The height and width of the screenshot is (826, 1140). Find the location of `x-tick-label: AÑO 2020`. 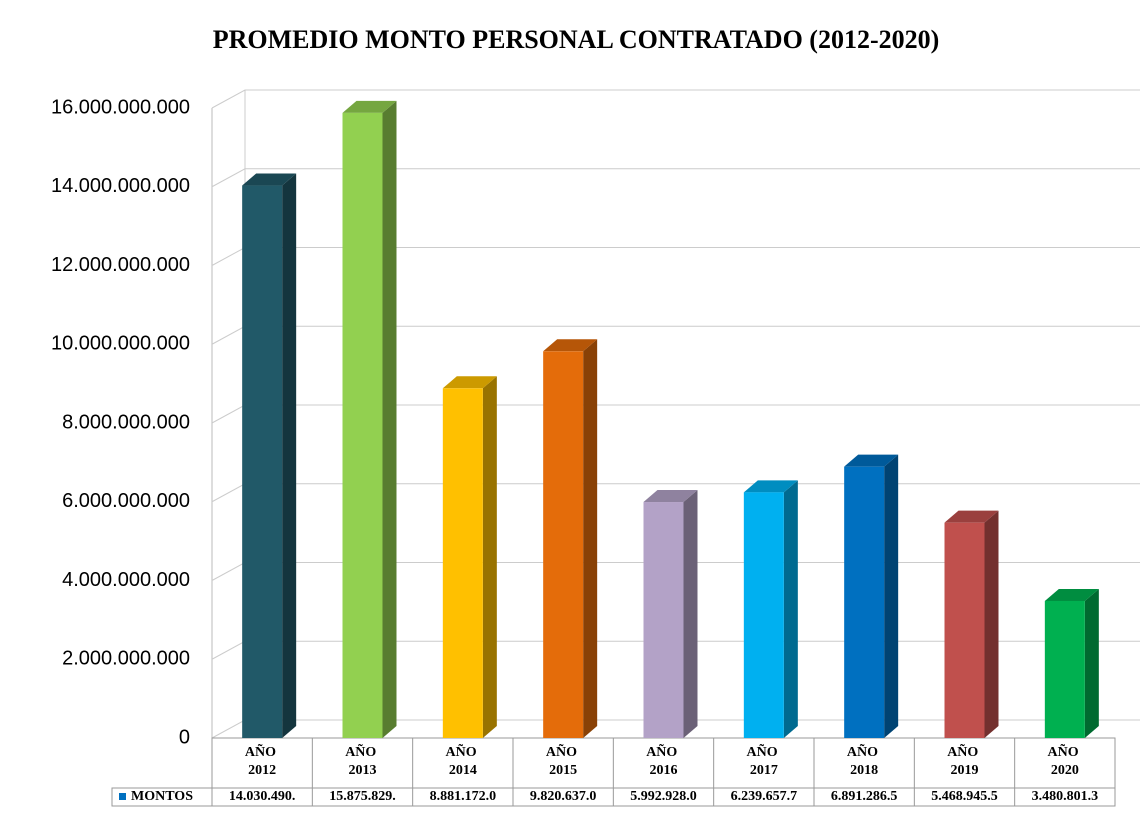

x-tick-label: AÑO 2020 is located at coordinates (1065, 760).